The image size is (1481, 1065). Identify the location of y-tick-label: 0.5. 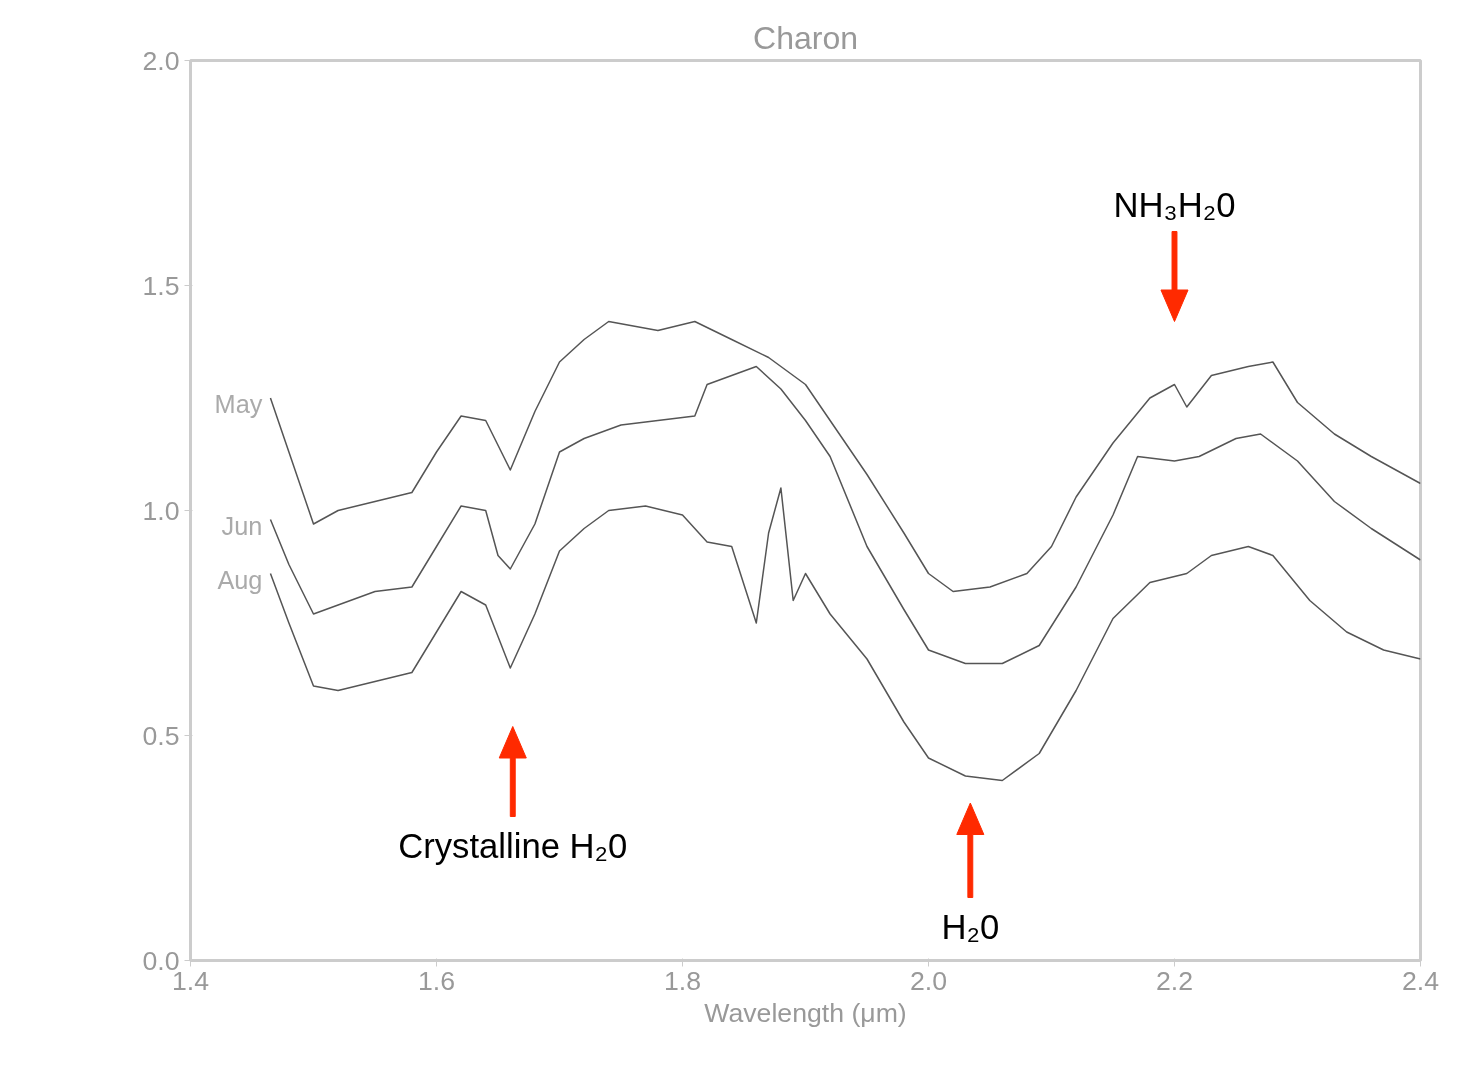
(161, 735).